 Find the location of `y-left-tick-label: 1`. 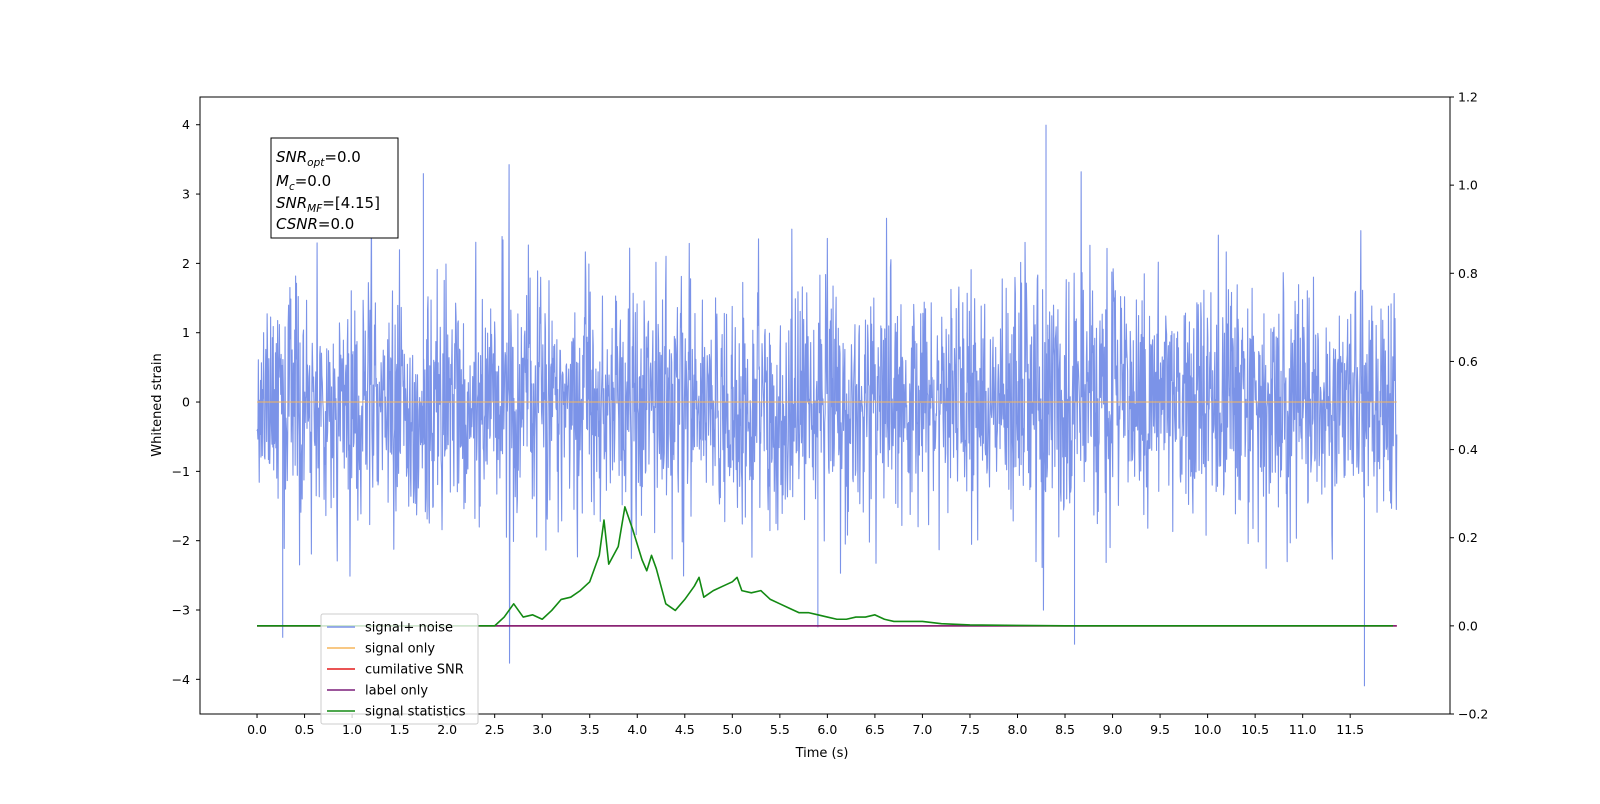

y-left-tick-label: 1 is located at coordinates (186, 332).